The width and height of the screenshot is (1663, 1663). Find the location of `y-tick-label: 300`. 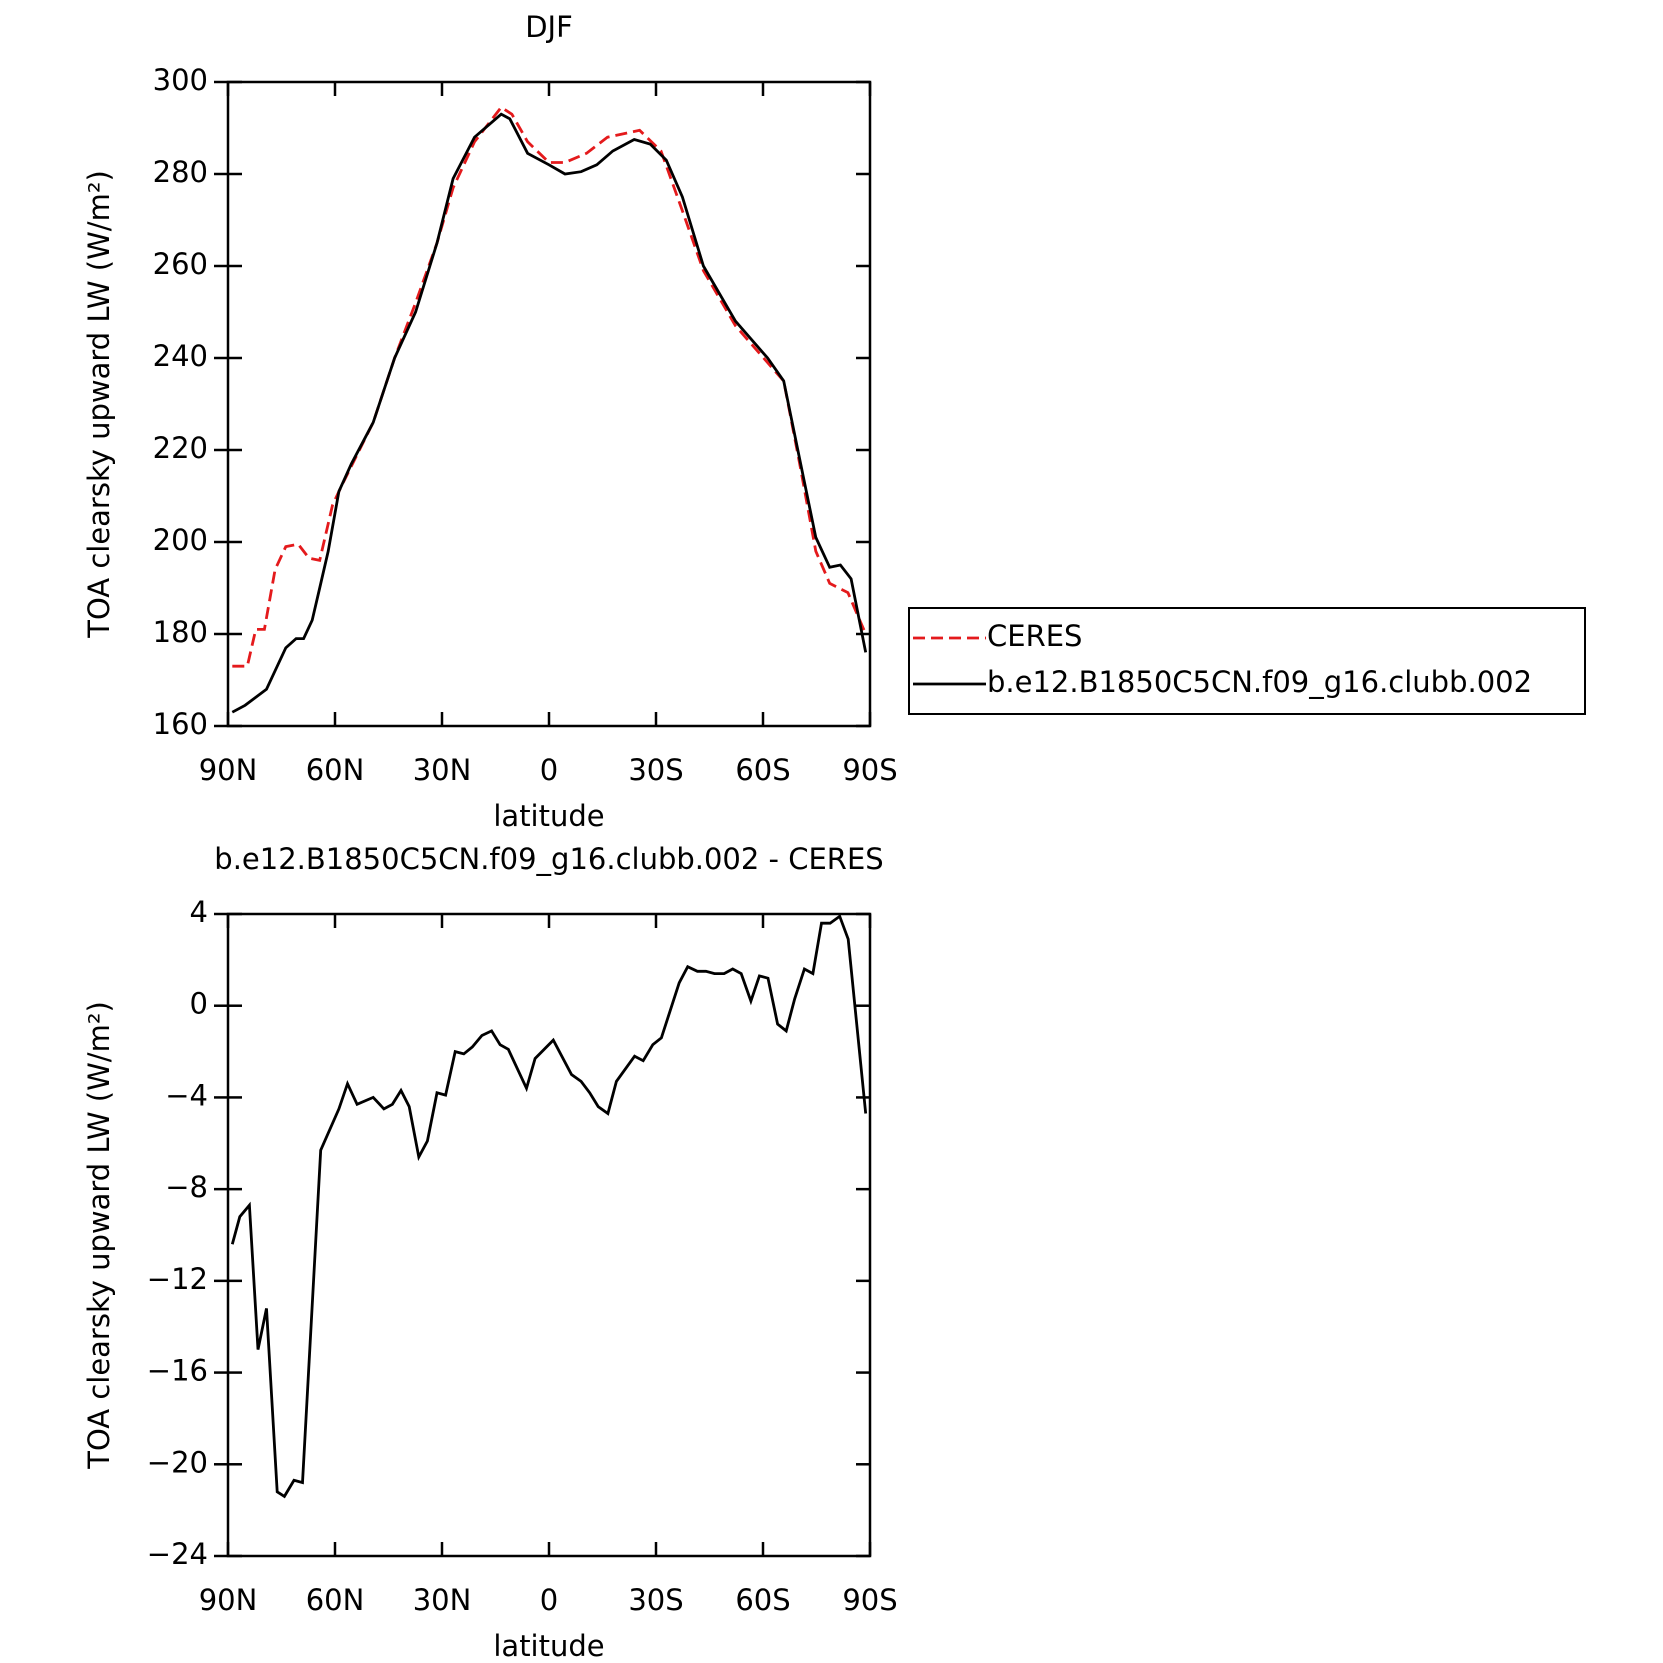

y-tick-label: 300 is located at coordinates (180, 80).